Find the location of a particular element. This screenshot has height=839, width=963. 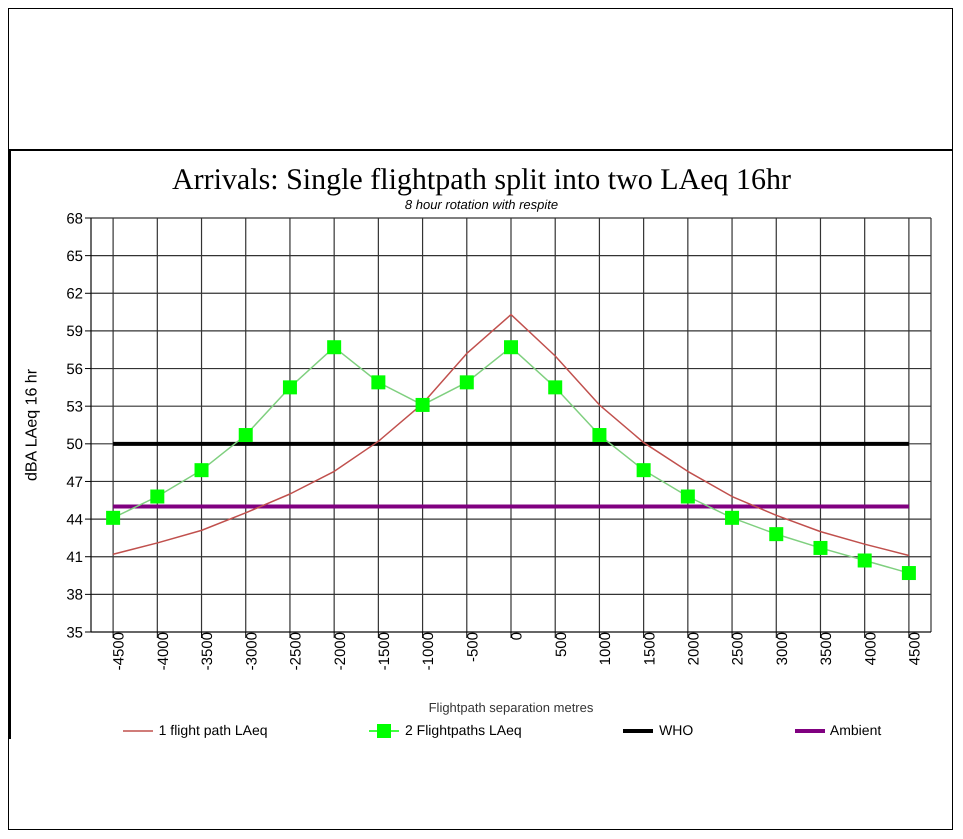

x-tick-label: 0 is located at coordinates (517, 636).